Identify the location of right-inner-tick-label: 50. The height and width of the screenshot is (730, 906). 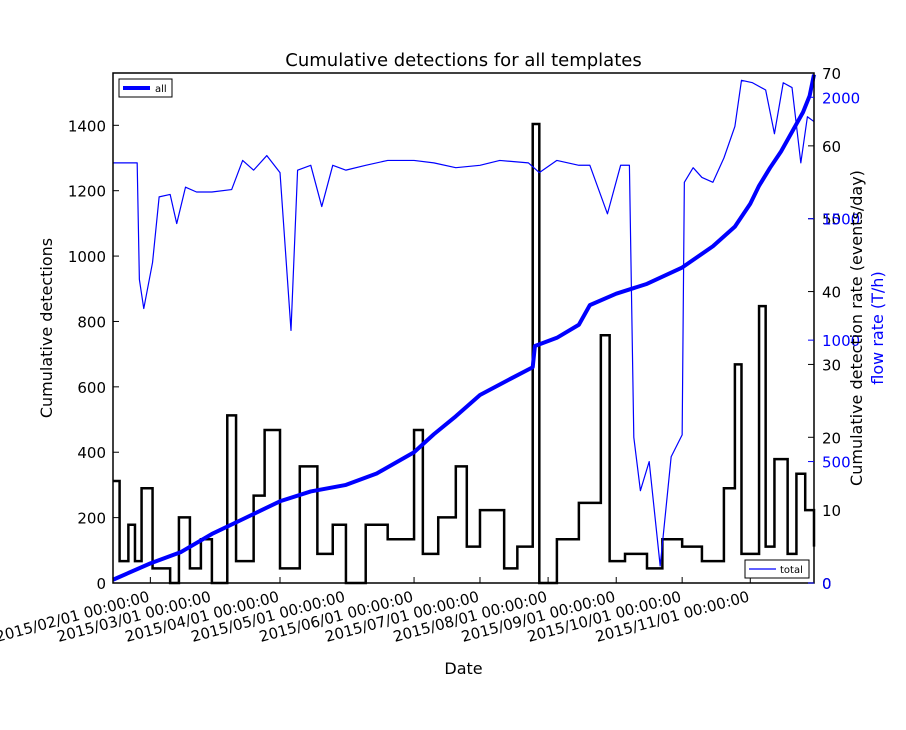
(831, 220).